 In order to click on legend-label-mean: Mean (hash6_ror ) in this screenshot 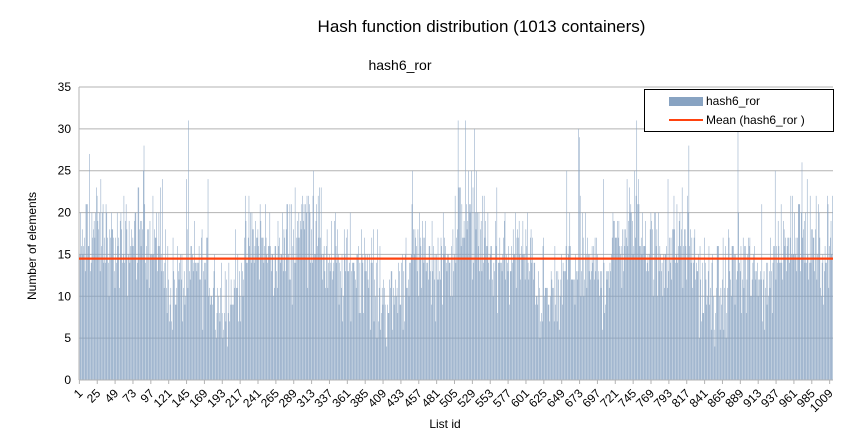, I will do `click(755, 120)`.